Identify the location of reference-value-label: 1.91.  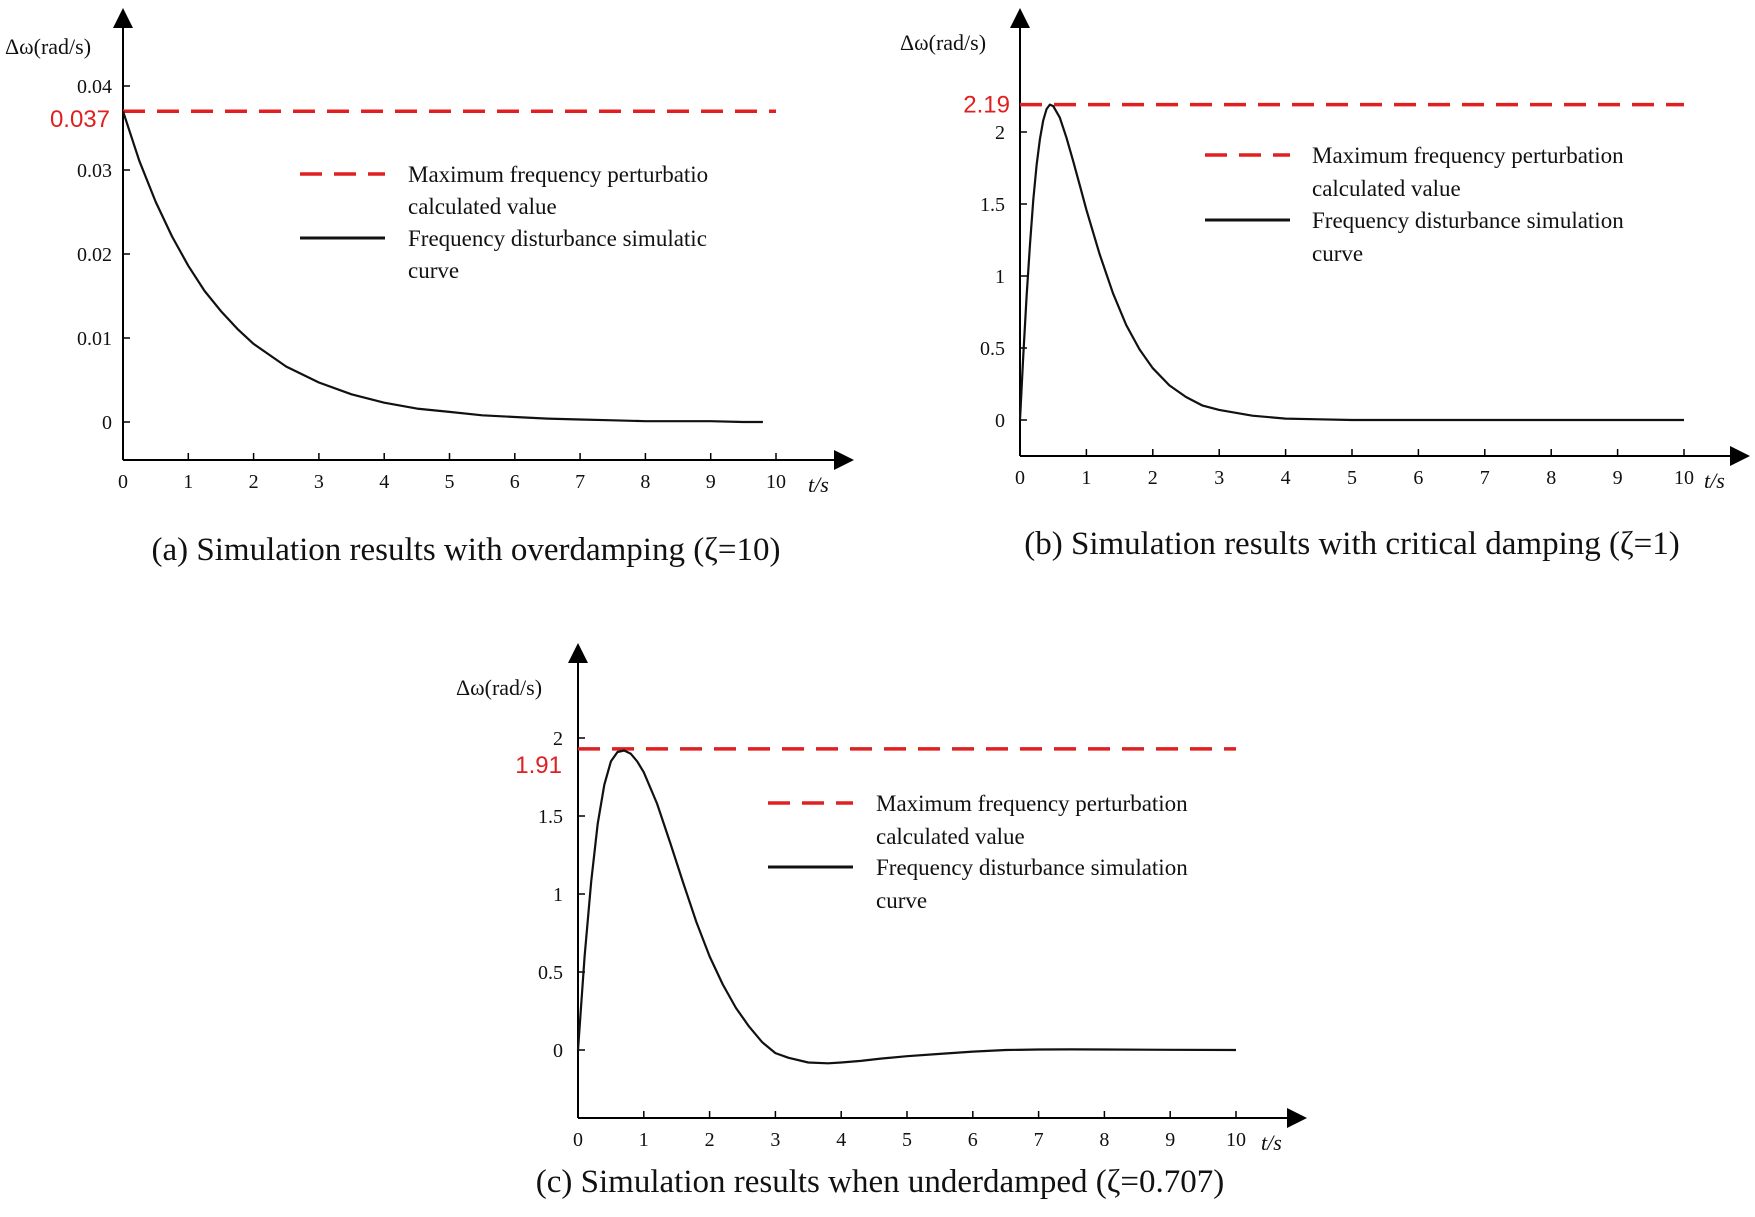
(538, 765).